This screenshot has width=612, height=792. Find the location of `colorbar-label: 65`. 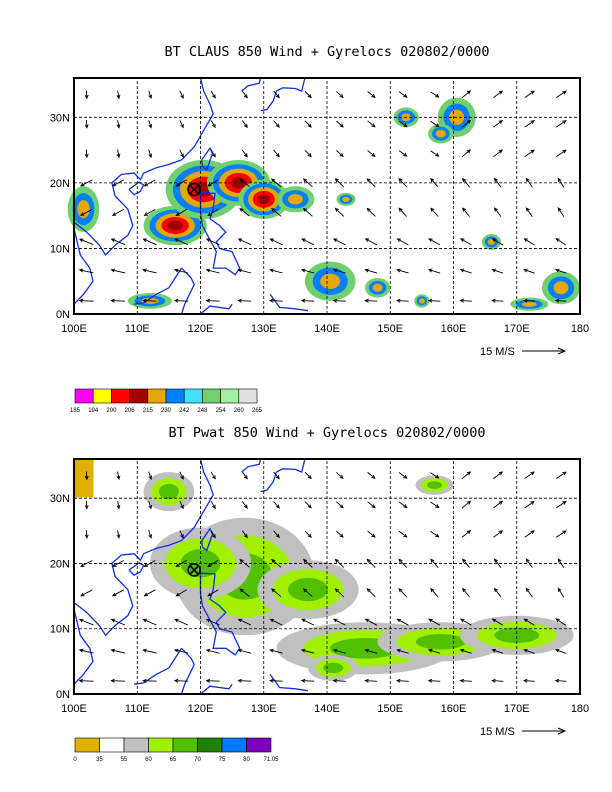

colorbar-label: 65 is located at coordinates (173, 760).